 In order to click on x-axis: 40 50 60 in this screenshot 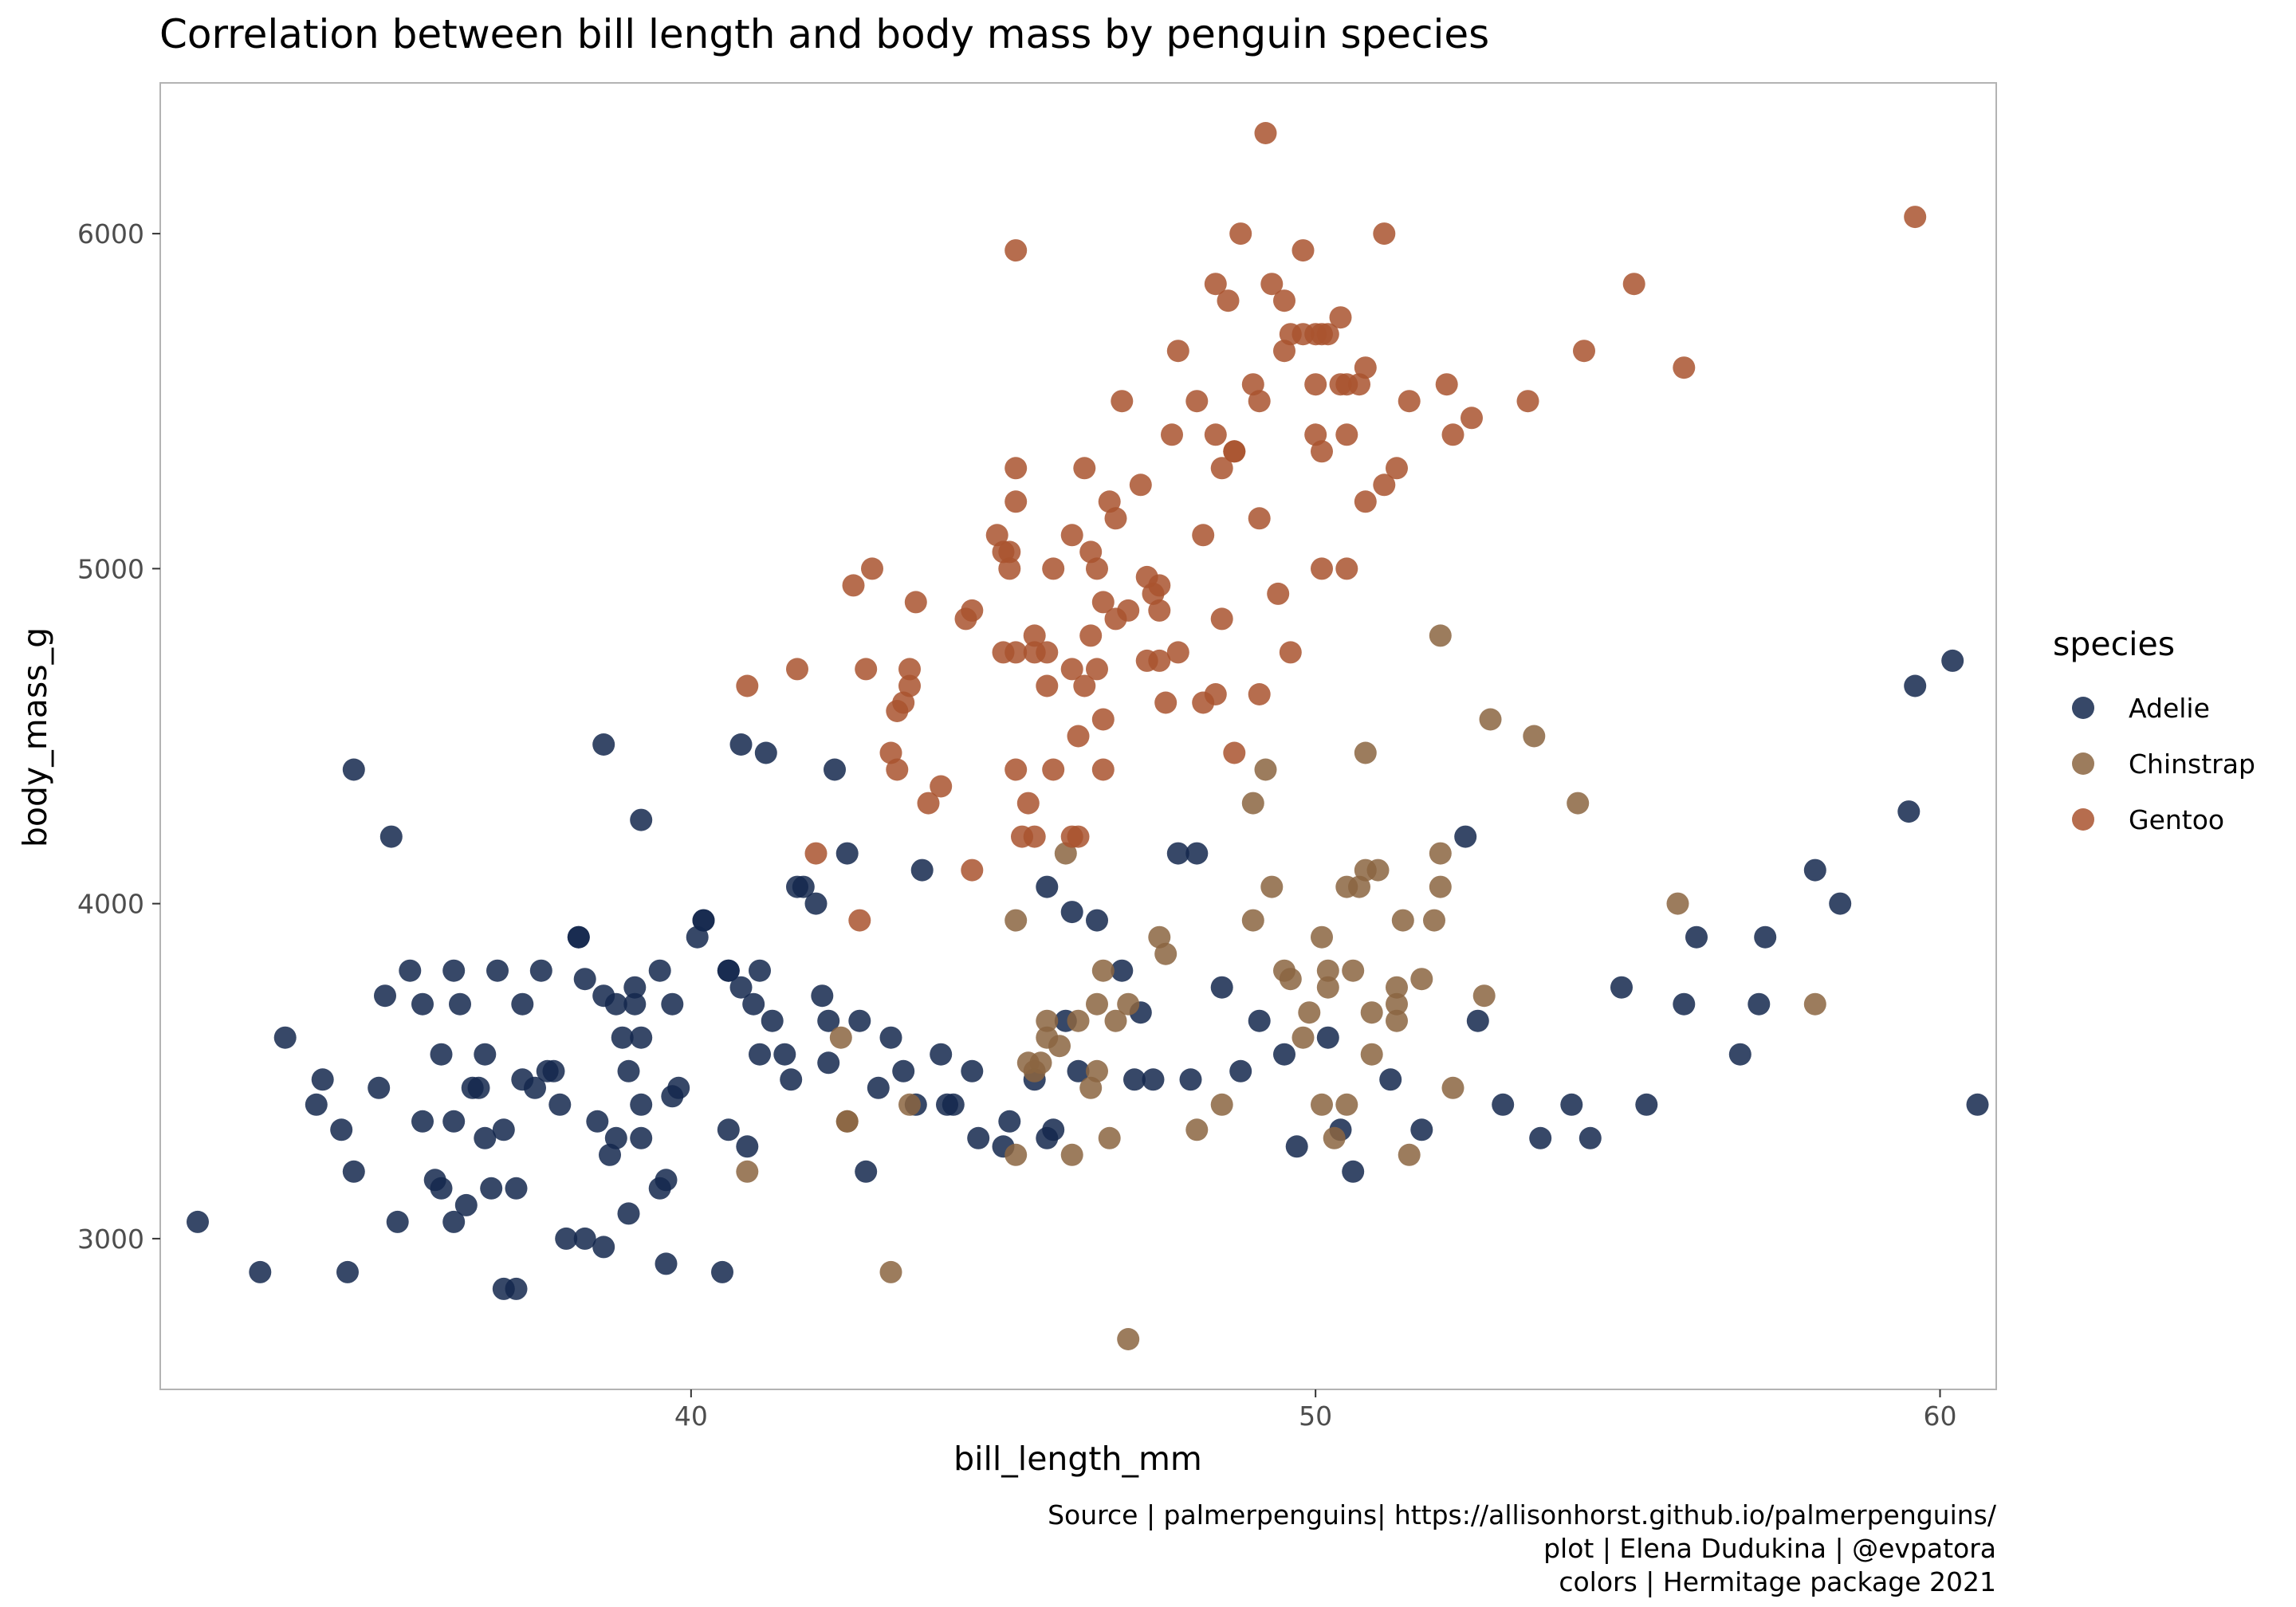, I will do `click(1315, 1410)`.